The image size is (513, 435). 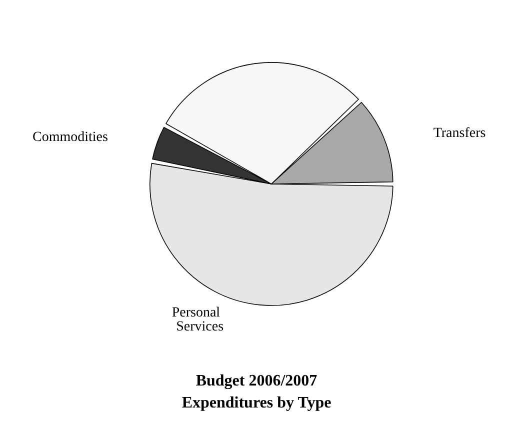 What do you see at coordinates (198, 319) in the screenshot?
I see `slice-label: Personal Services` at bounding box center [198, 319].